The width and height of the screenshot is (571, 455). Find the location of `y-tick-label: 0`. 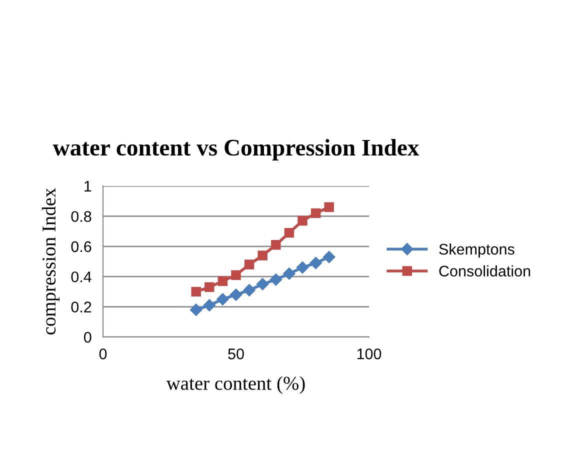

y-tick-label: 0 is located at coordinates (88, 337).